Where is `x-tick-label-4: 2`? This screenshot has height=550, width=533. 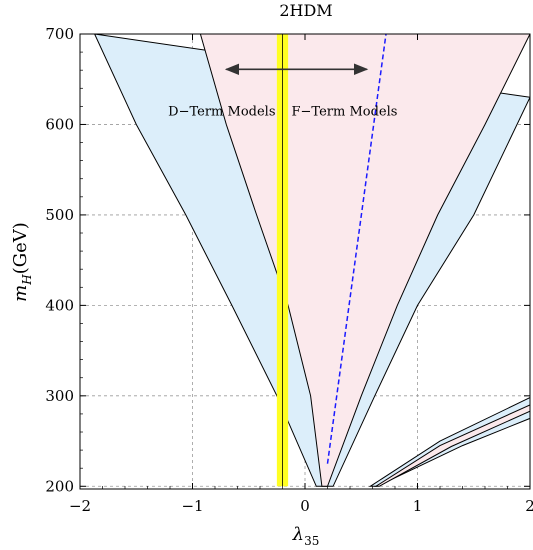
x-tick-label-4: 2 is located at coordinates (529, 506).